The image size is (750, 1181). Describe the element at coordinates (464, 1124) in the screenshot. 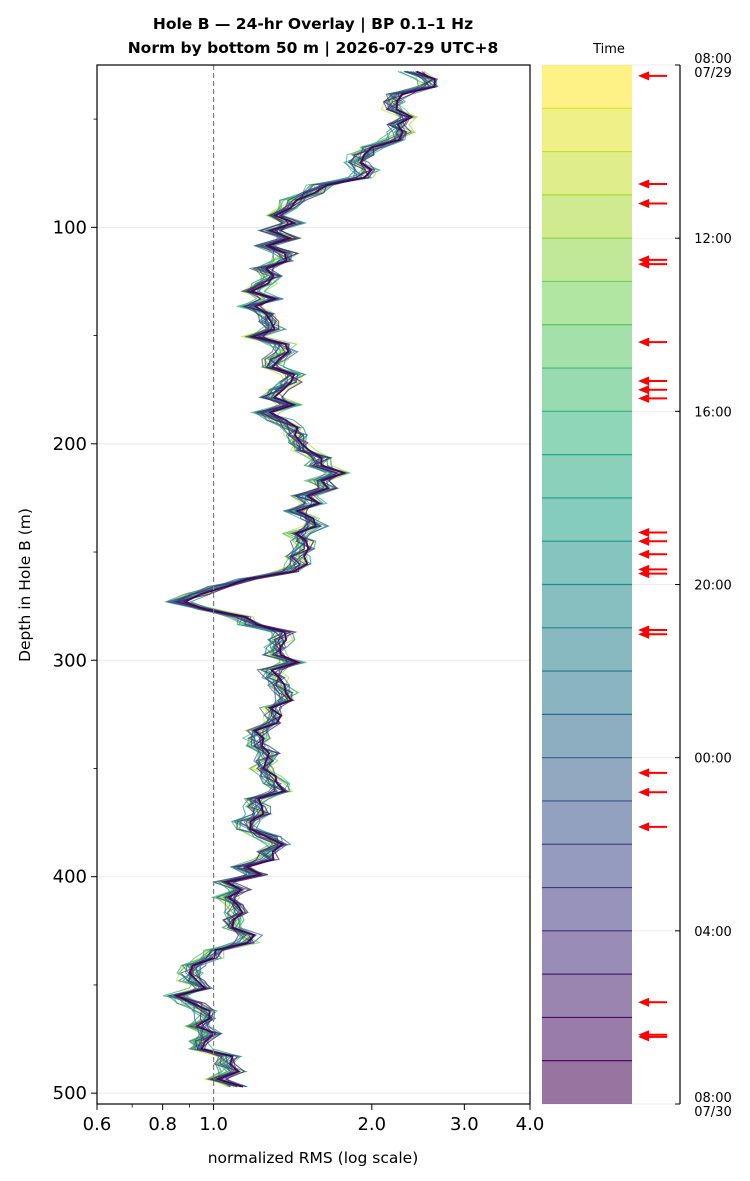

I see `x-tick-label: 3.0` at that location.